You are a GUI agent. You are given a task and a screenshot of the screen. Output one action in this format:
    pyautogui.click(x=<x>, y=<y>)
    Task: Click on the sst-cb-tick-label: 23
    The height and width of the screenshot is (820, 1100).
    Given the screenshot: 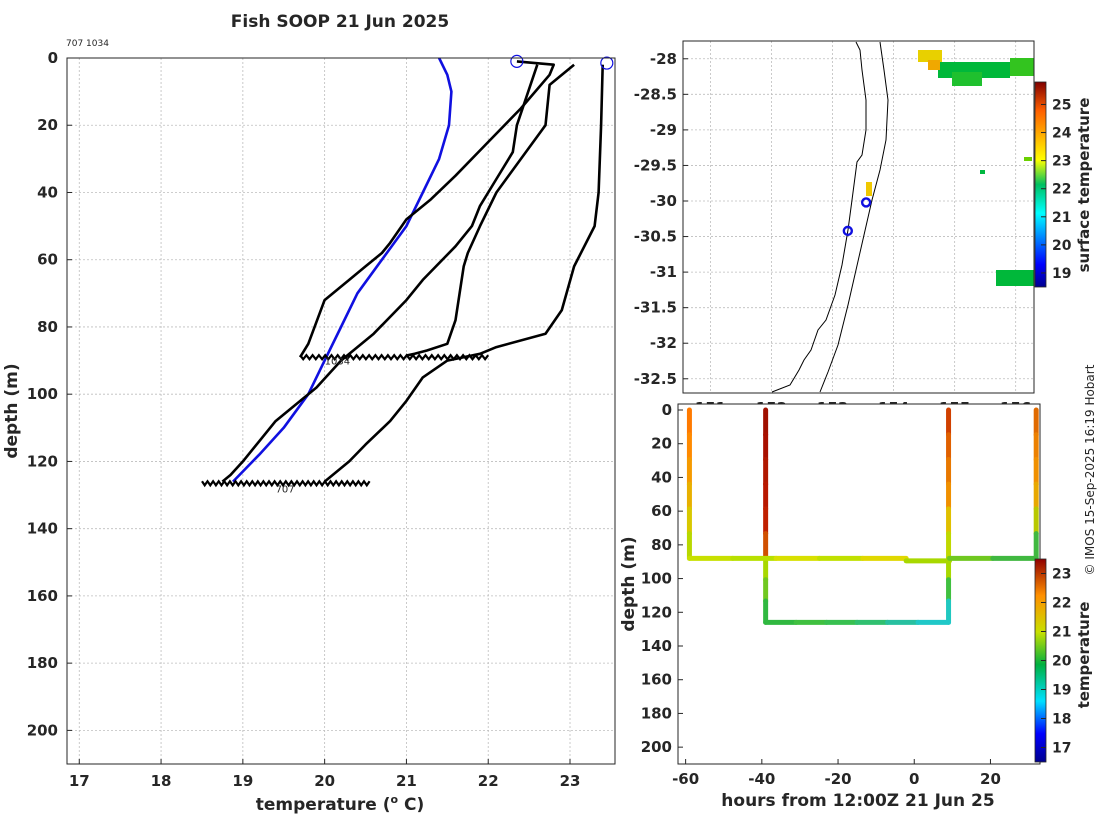 What is the action you would take?
    pyautogui.click(x=1061, y=162)
    